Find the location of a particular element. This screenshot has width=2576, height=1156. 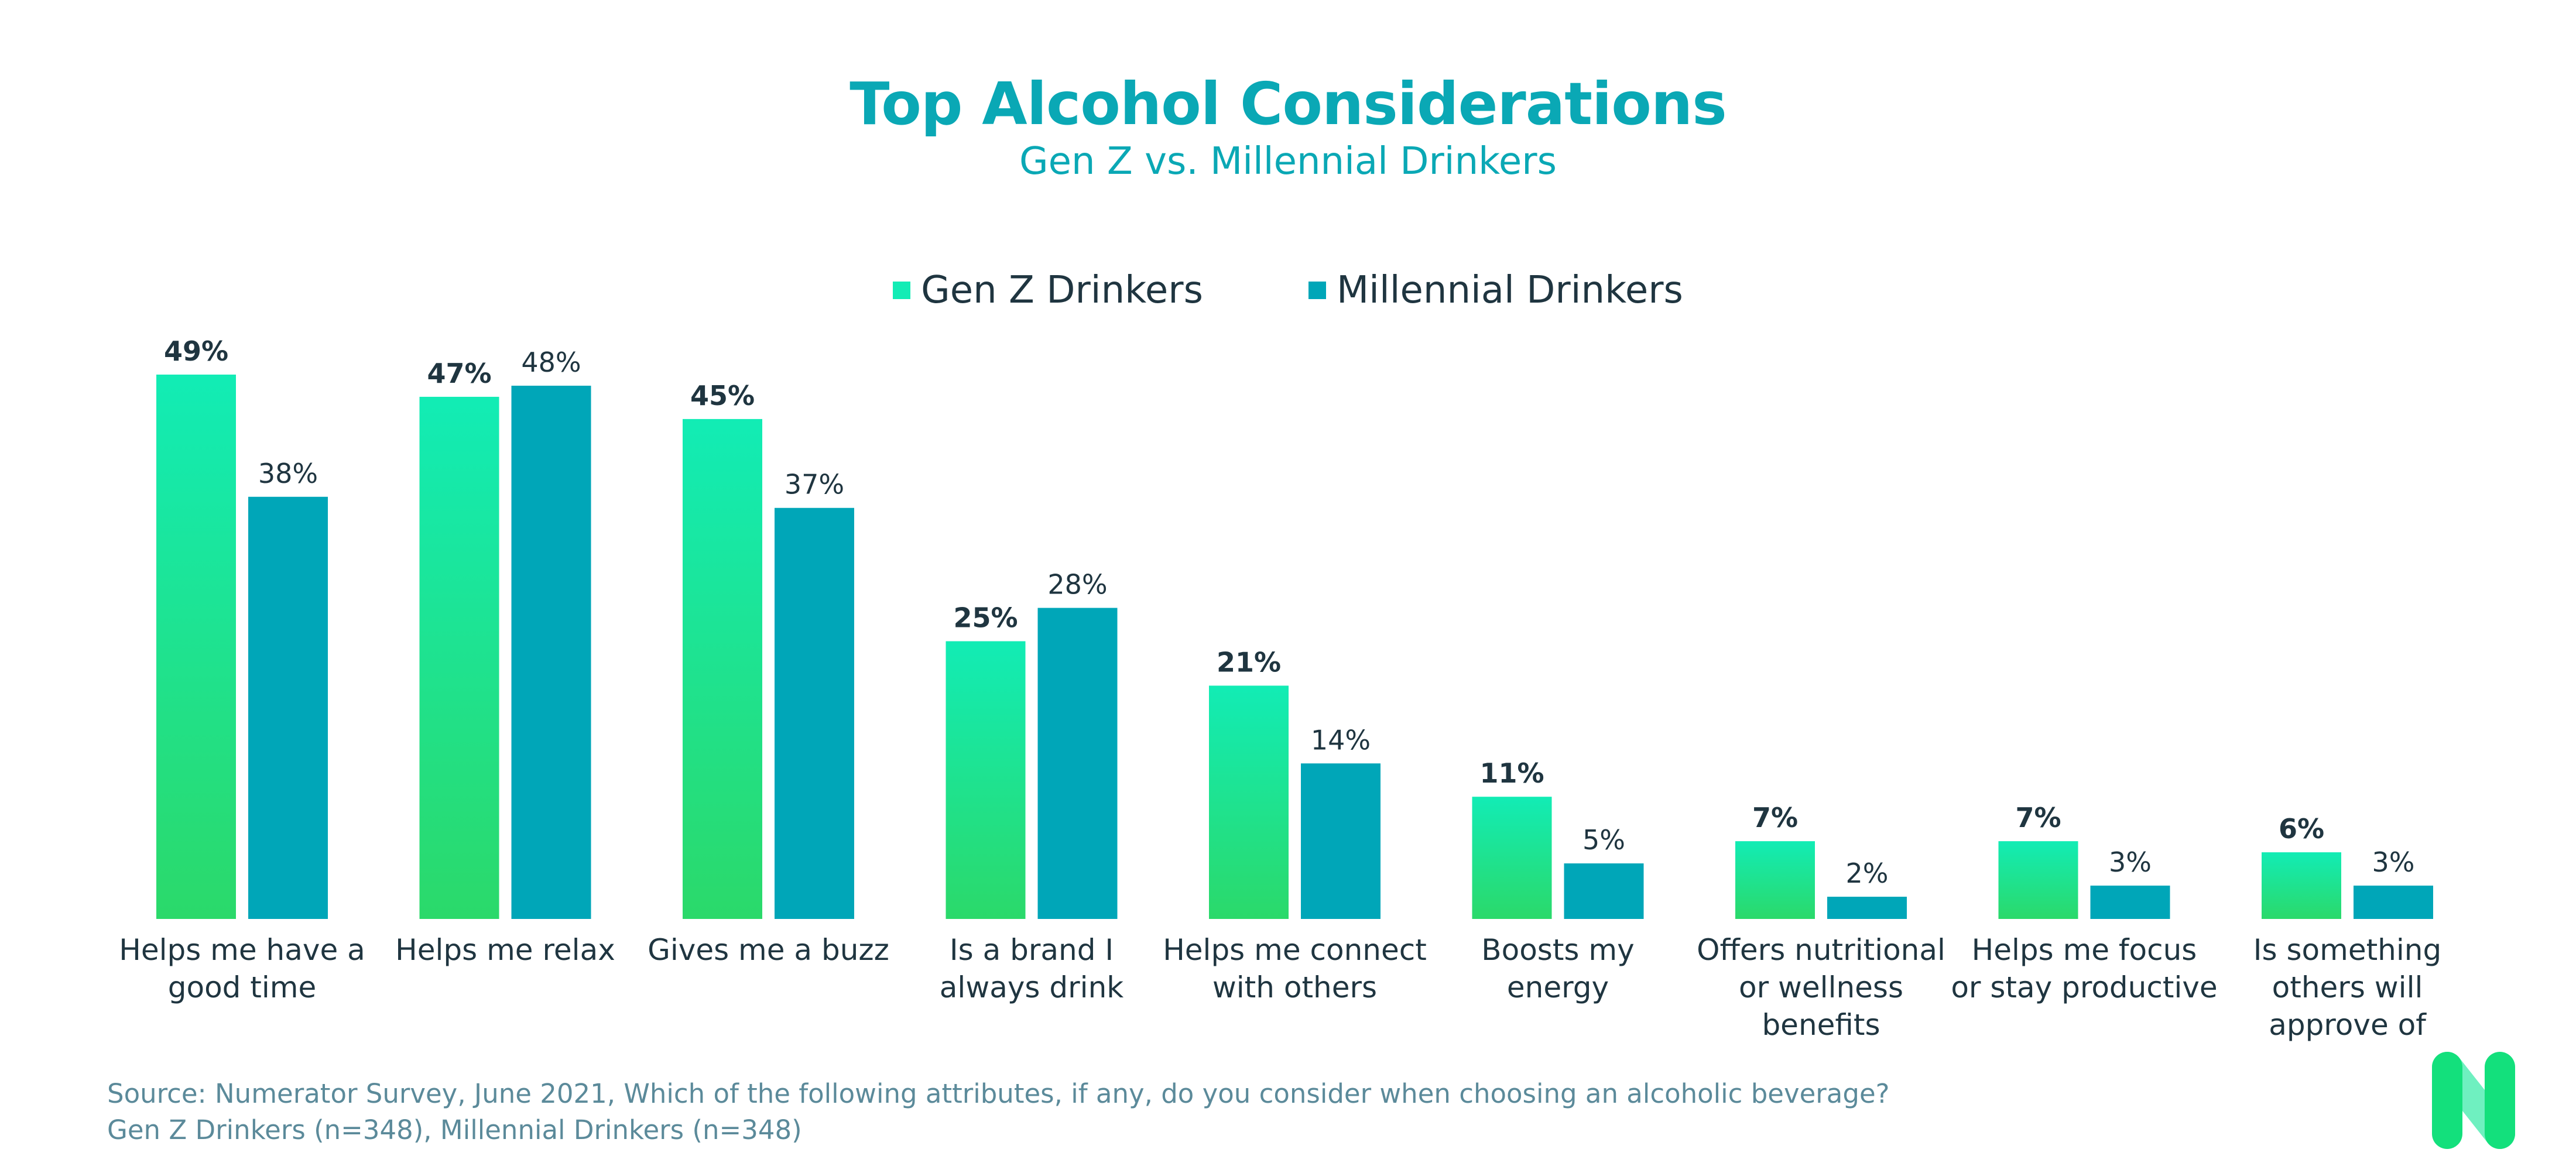

legend-swatch-millennial is located at coordinates (1317, 290).